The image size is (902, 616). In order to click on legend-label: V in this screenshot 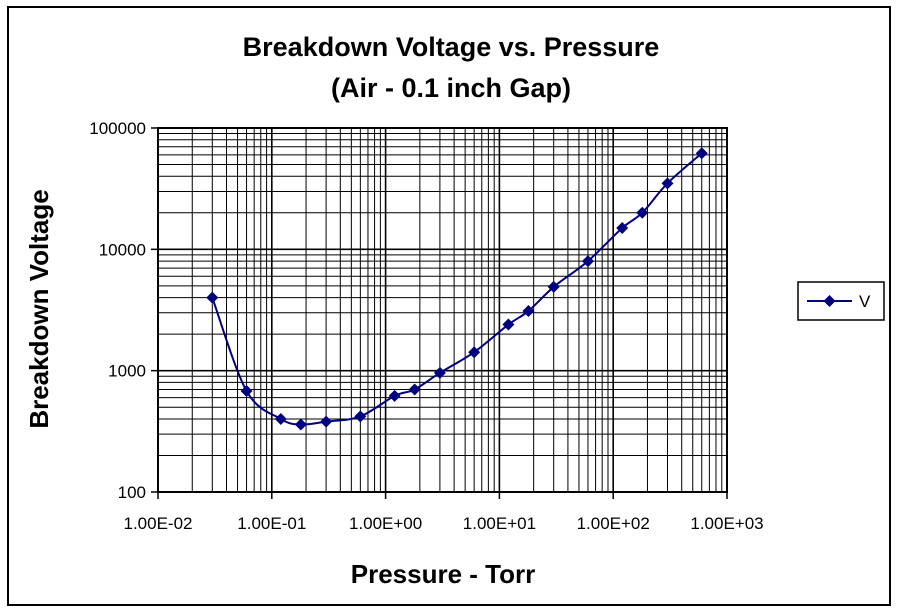, I will do `click(865, 301)`.